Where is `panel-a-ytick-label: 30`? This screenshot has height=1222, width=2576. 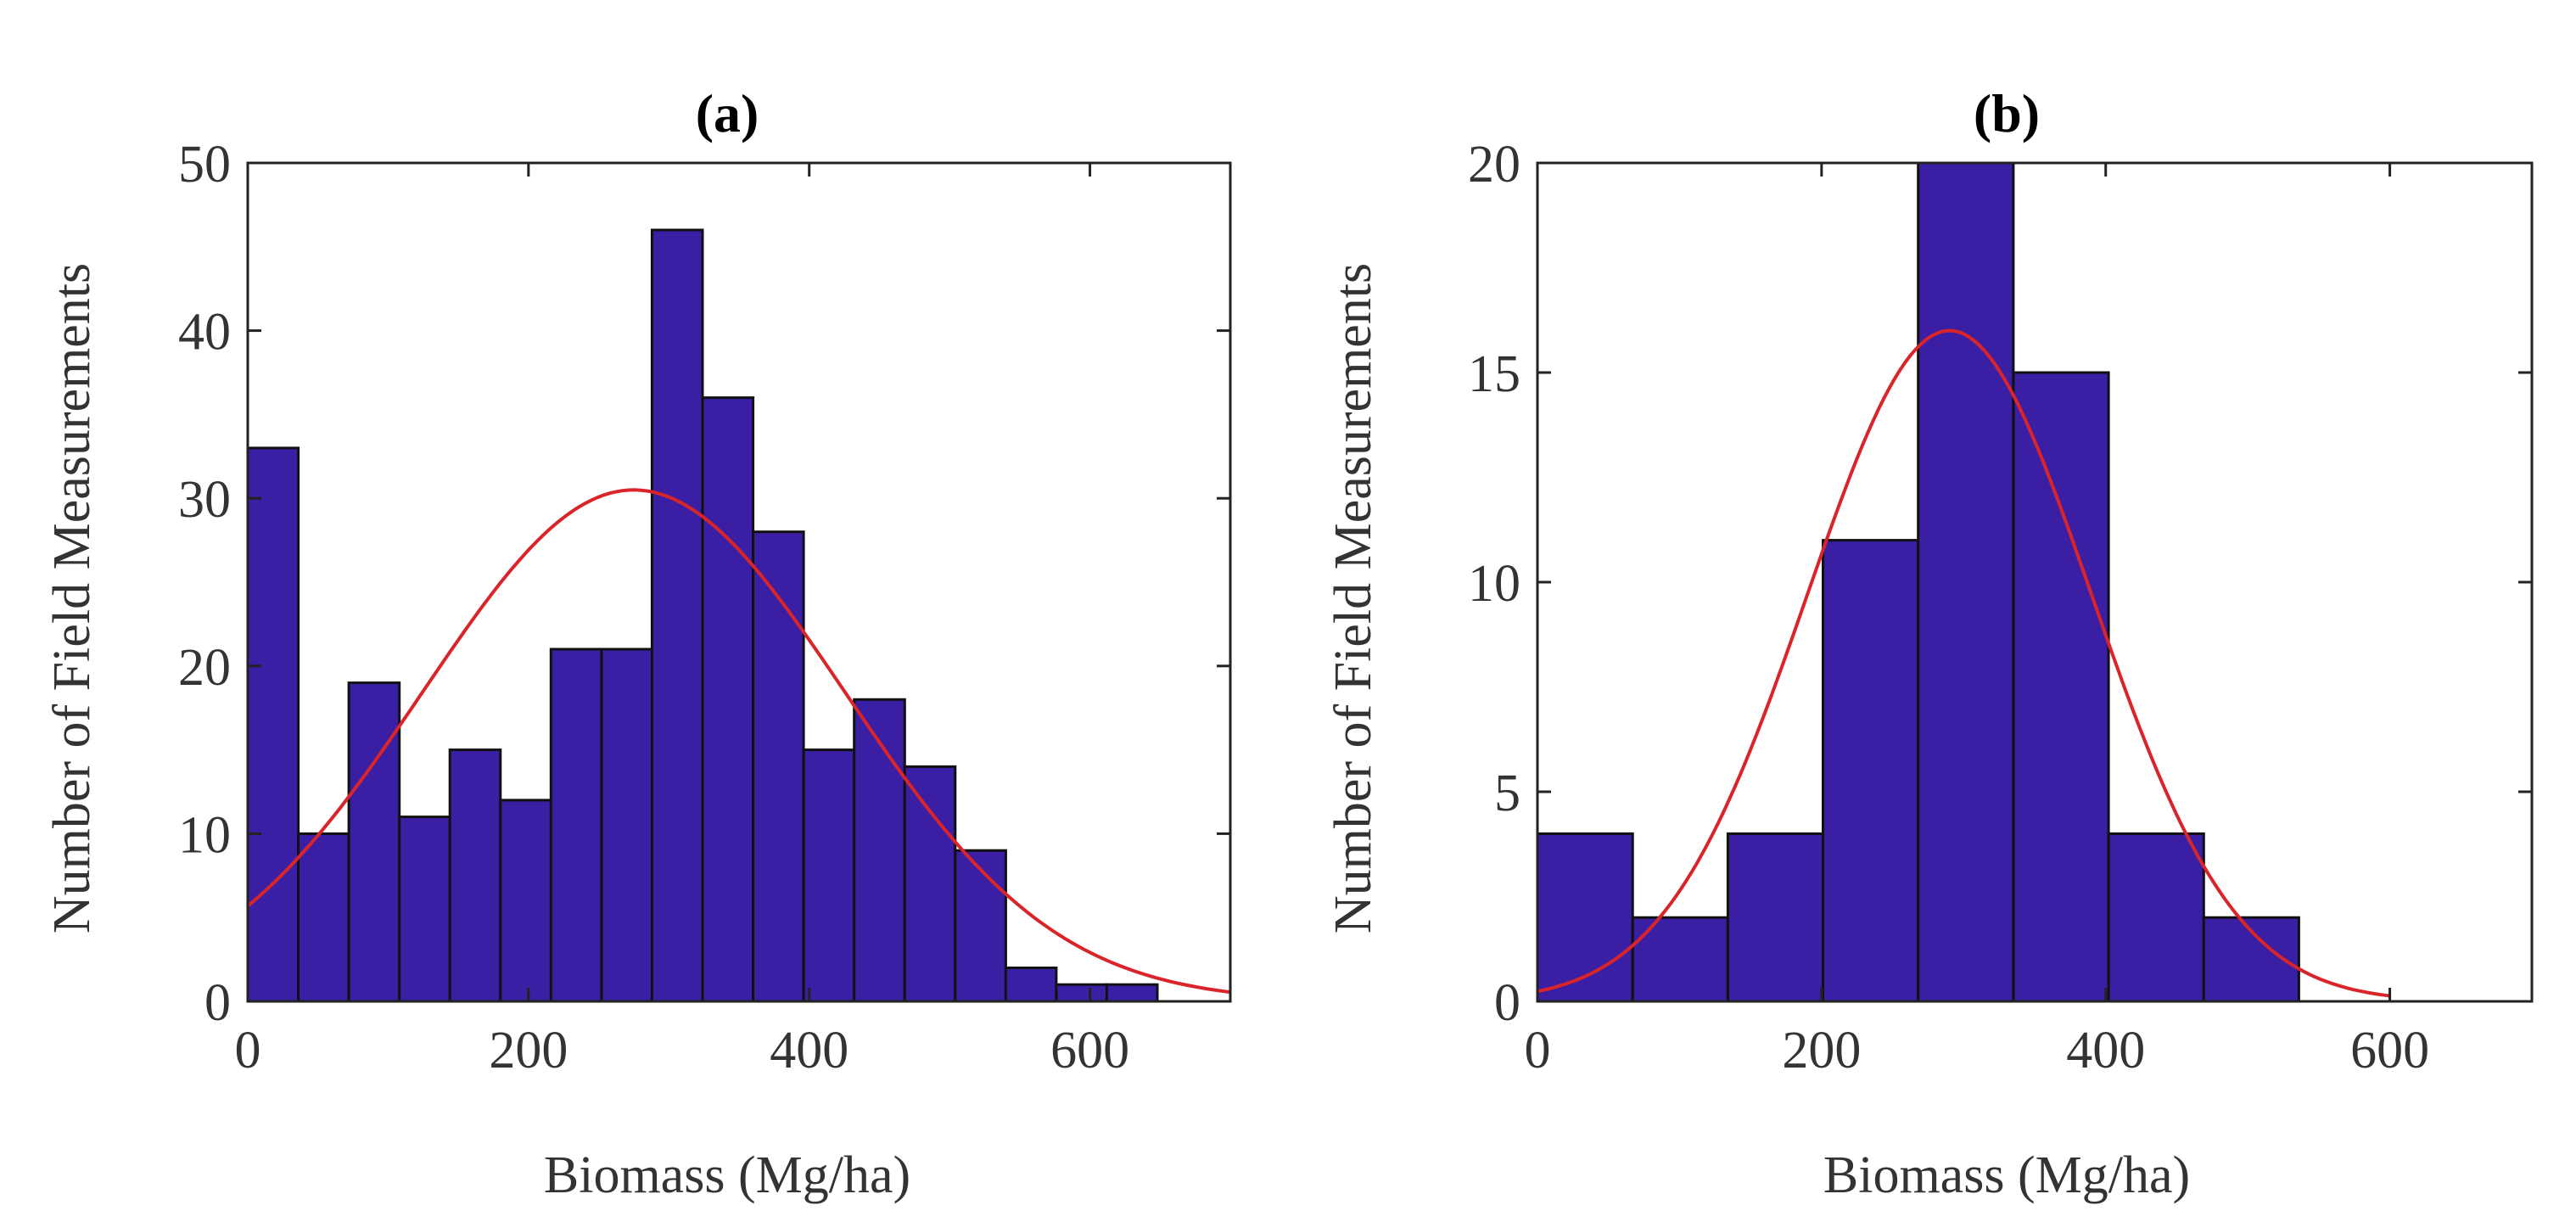 panel-a-ytick-label: 30 is located at coordinates (204, 500).